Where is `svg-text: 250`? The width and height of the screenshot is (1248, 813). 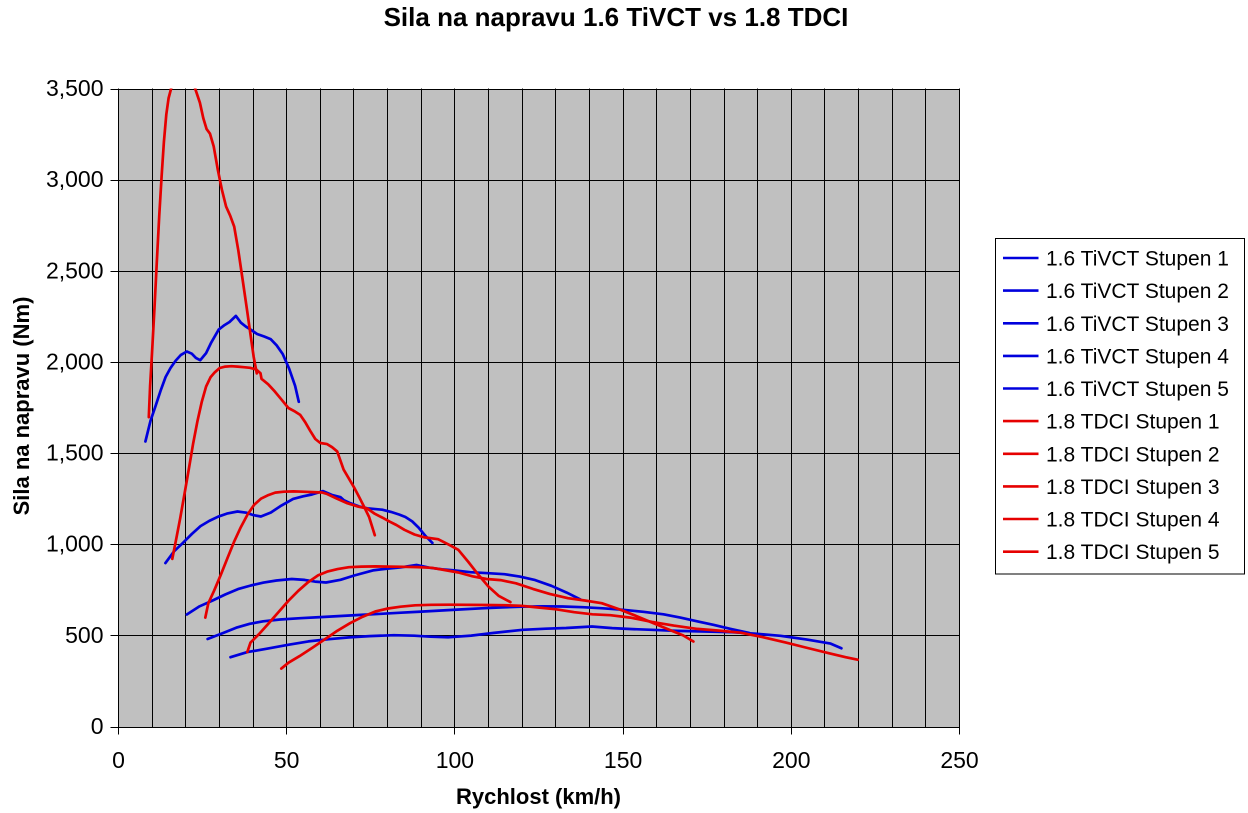
svg-text: 250 is located at coordinates (959, 760).